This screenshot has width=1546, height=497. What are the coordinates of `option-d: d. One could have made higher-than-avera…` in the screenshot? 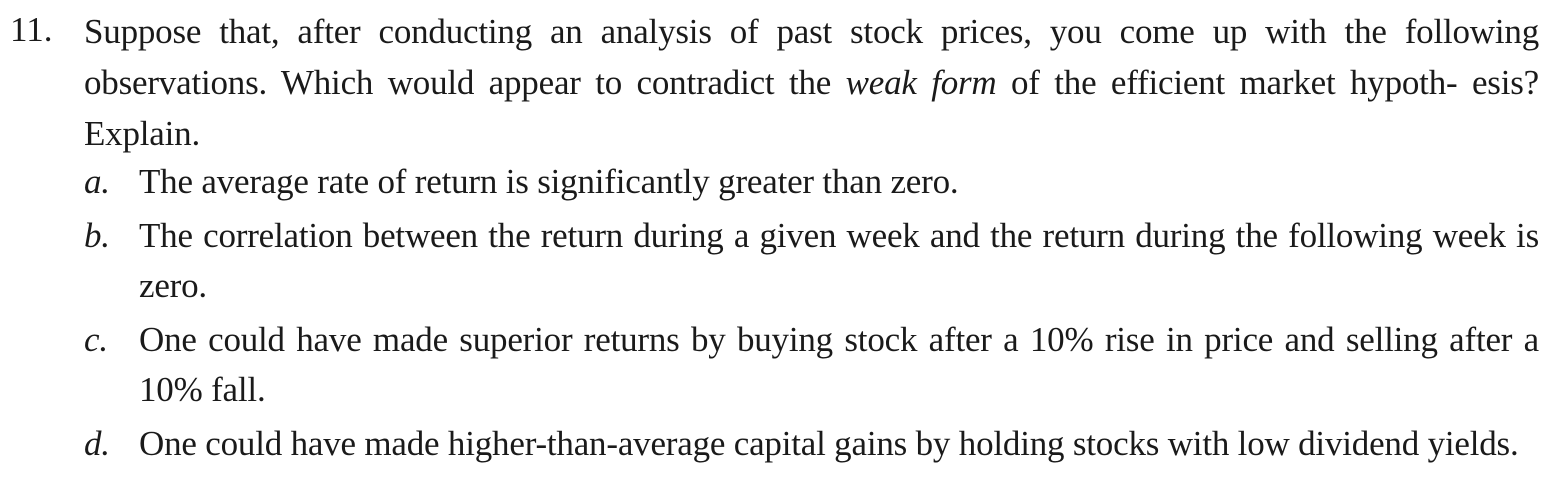 It's located at (811, 444).